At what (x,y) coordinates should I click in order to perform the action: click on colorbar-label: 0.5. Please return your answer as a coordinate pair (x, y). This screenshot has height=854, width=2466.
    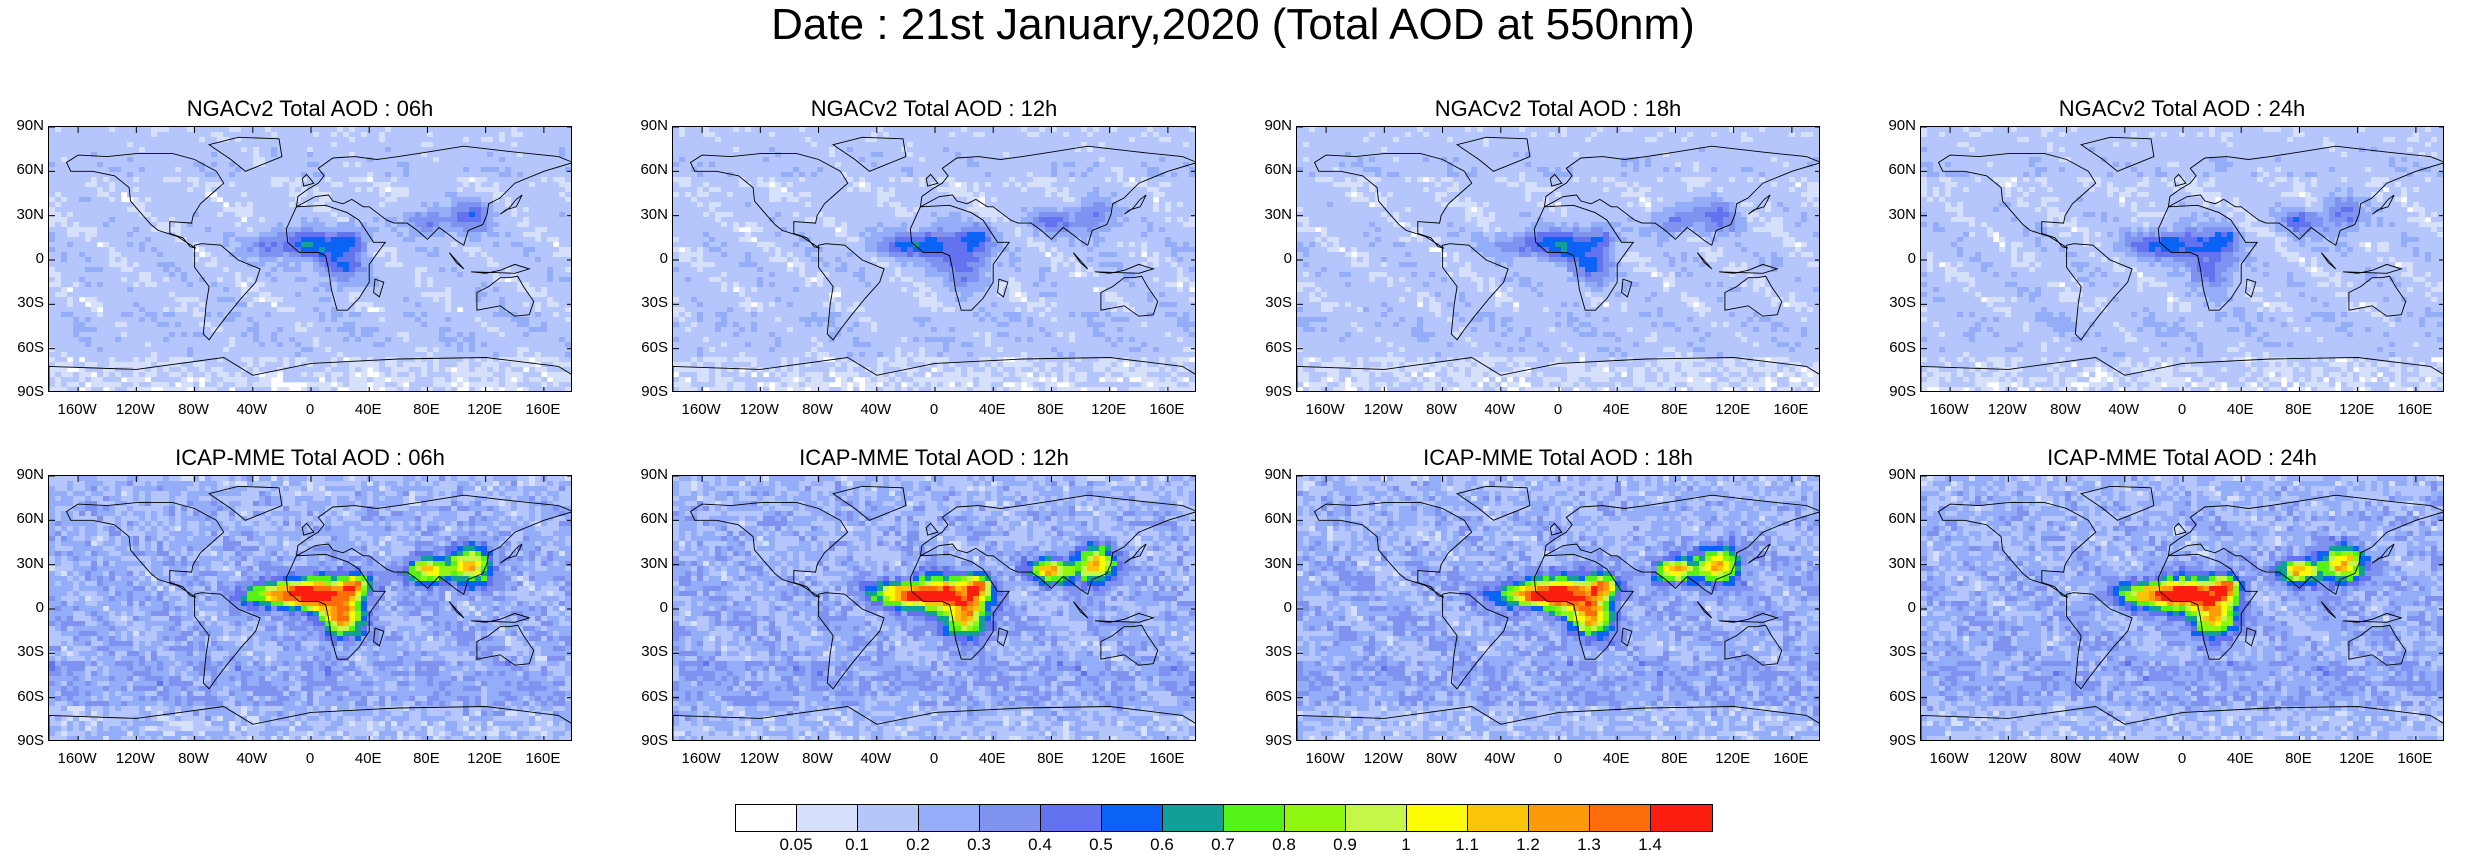
    Looking at the image, I should click on (1101, 845).